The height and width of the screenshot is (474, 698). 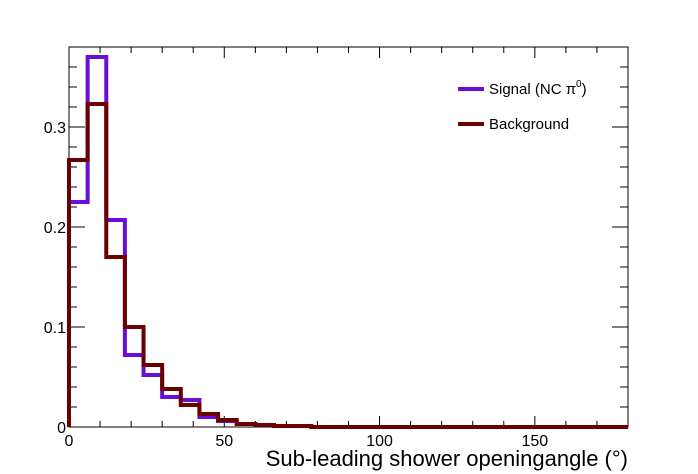 I want to click on legend-label-signal-suffix: ), so click(x=584, y=89).